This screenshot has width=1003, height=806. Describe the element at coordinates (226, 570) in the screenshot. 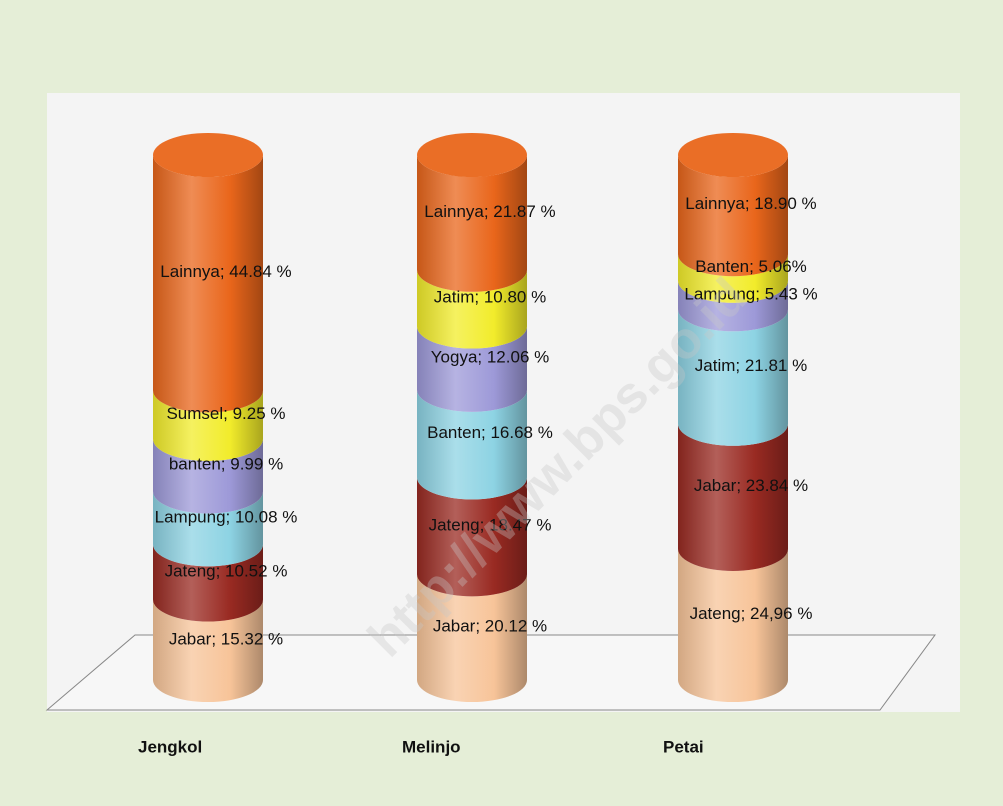

I see `segment-label: Jateng; 10.52 %` at that location.